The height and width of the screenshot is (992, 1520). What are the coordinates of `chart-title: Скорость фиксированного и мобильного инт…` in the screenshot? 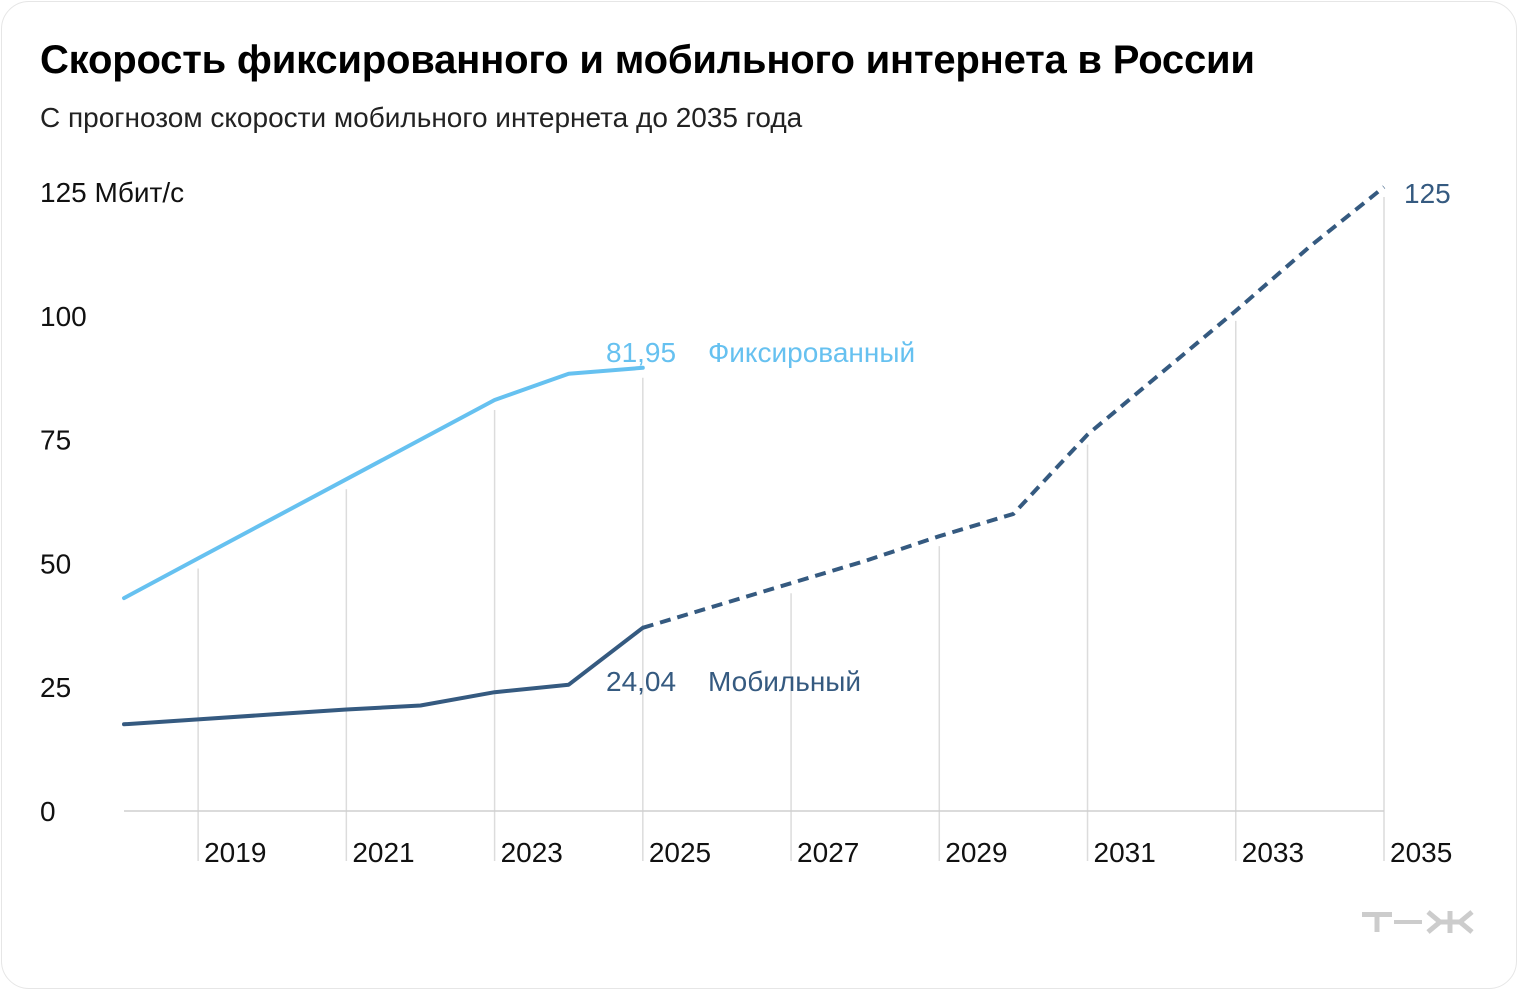 It's located at (647, 60).